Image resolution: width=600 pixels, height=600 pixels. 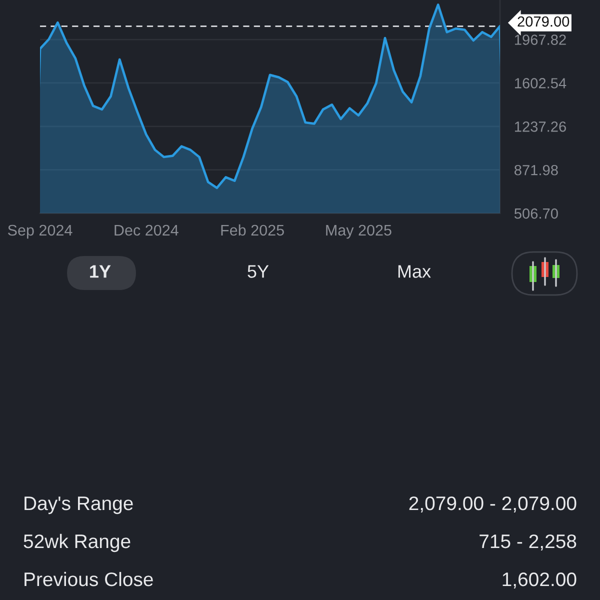 What do you see at coordinates (536, 170) in the screenshot?
I see `y-tick-label: 871.98` at bounding box center [536, 170].